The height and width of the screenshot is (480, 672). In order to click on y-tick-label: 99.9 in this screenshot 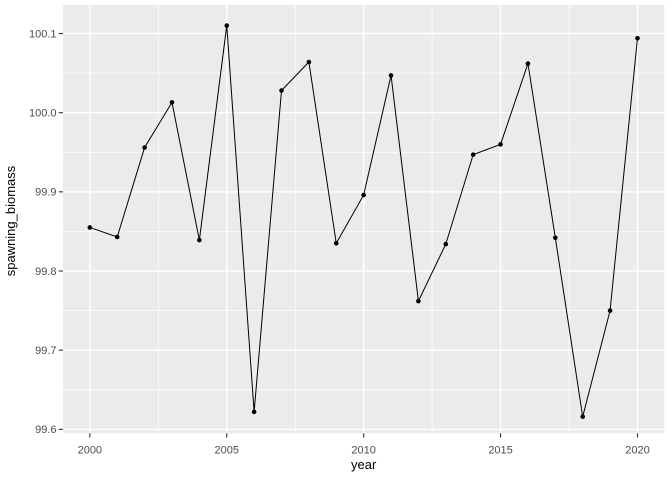, I will do `click(45, 193)`.